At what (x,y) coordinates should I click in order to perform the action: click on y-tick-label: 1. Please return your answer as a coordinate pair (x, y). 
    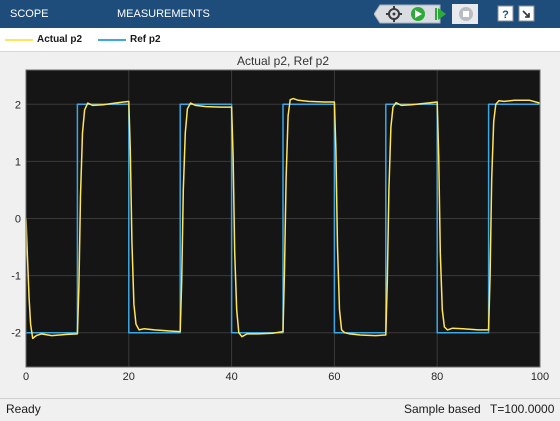
    Looking at the image, I should click on (18, 162).